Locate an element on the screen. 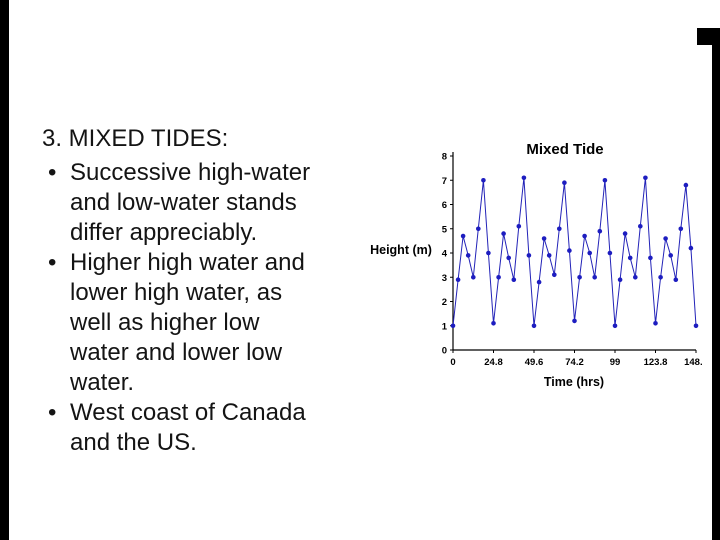 The image size is (720, 540). chart-series-group: 0 1 2 3 4 5 6 7 8 0 24.8 49.6 74.2 99 123.8 148.6 is located at coordinates (575, 260).